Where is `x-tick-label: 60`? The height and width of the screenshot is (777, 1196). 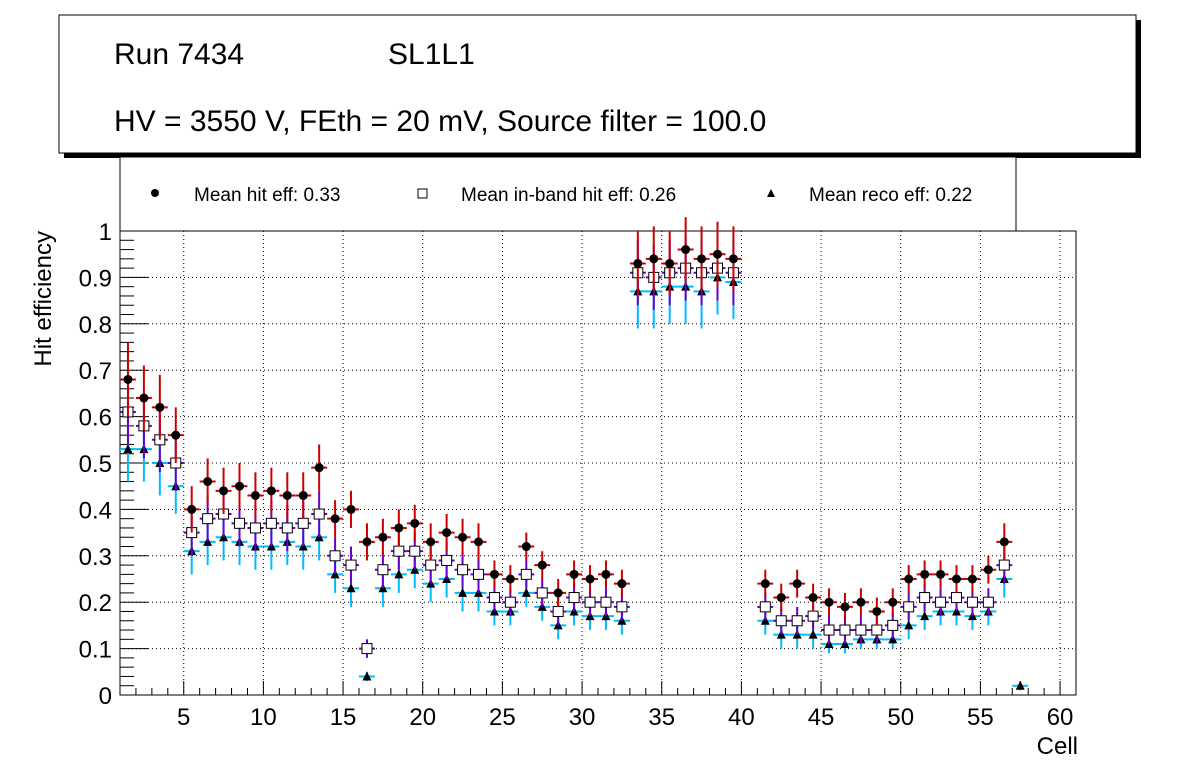 x-tick-label: 60 is located at coordinates (1060, 717).